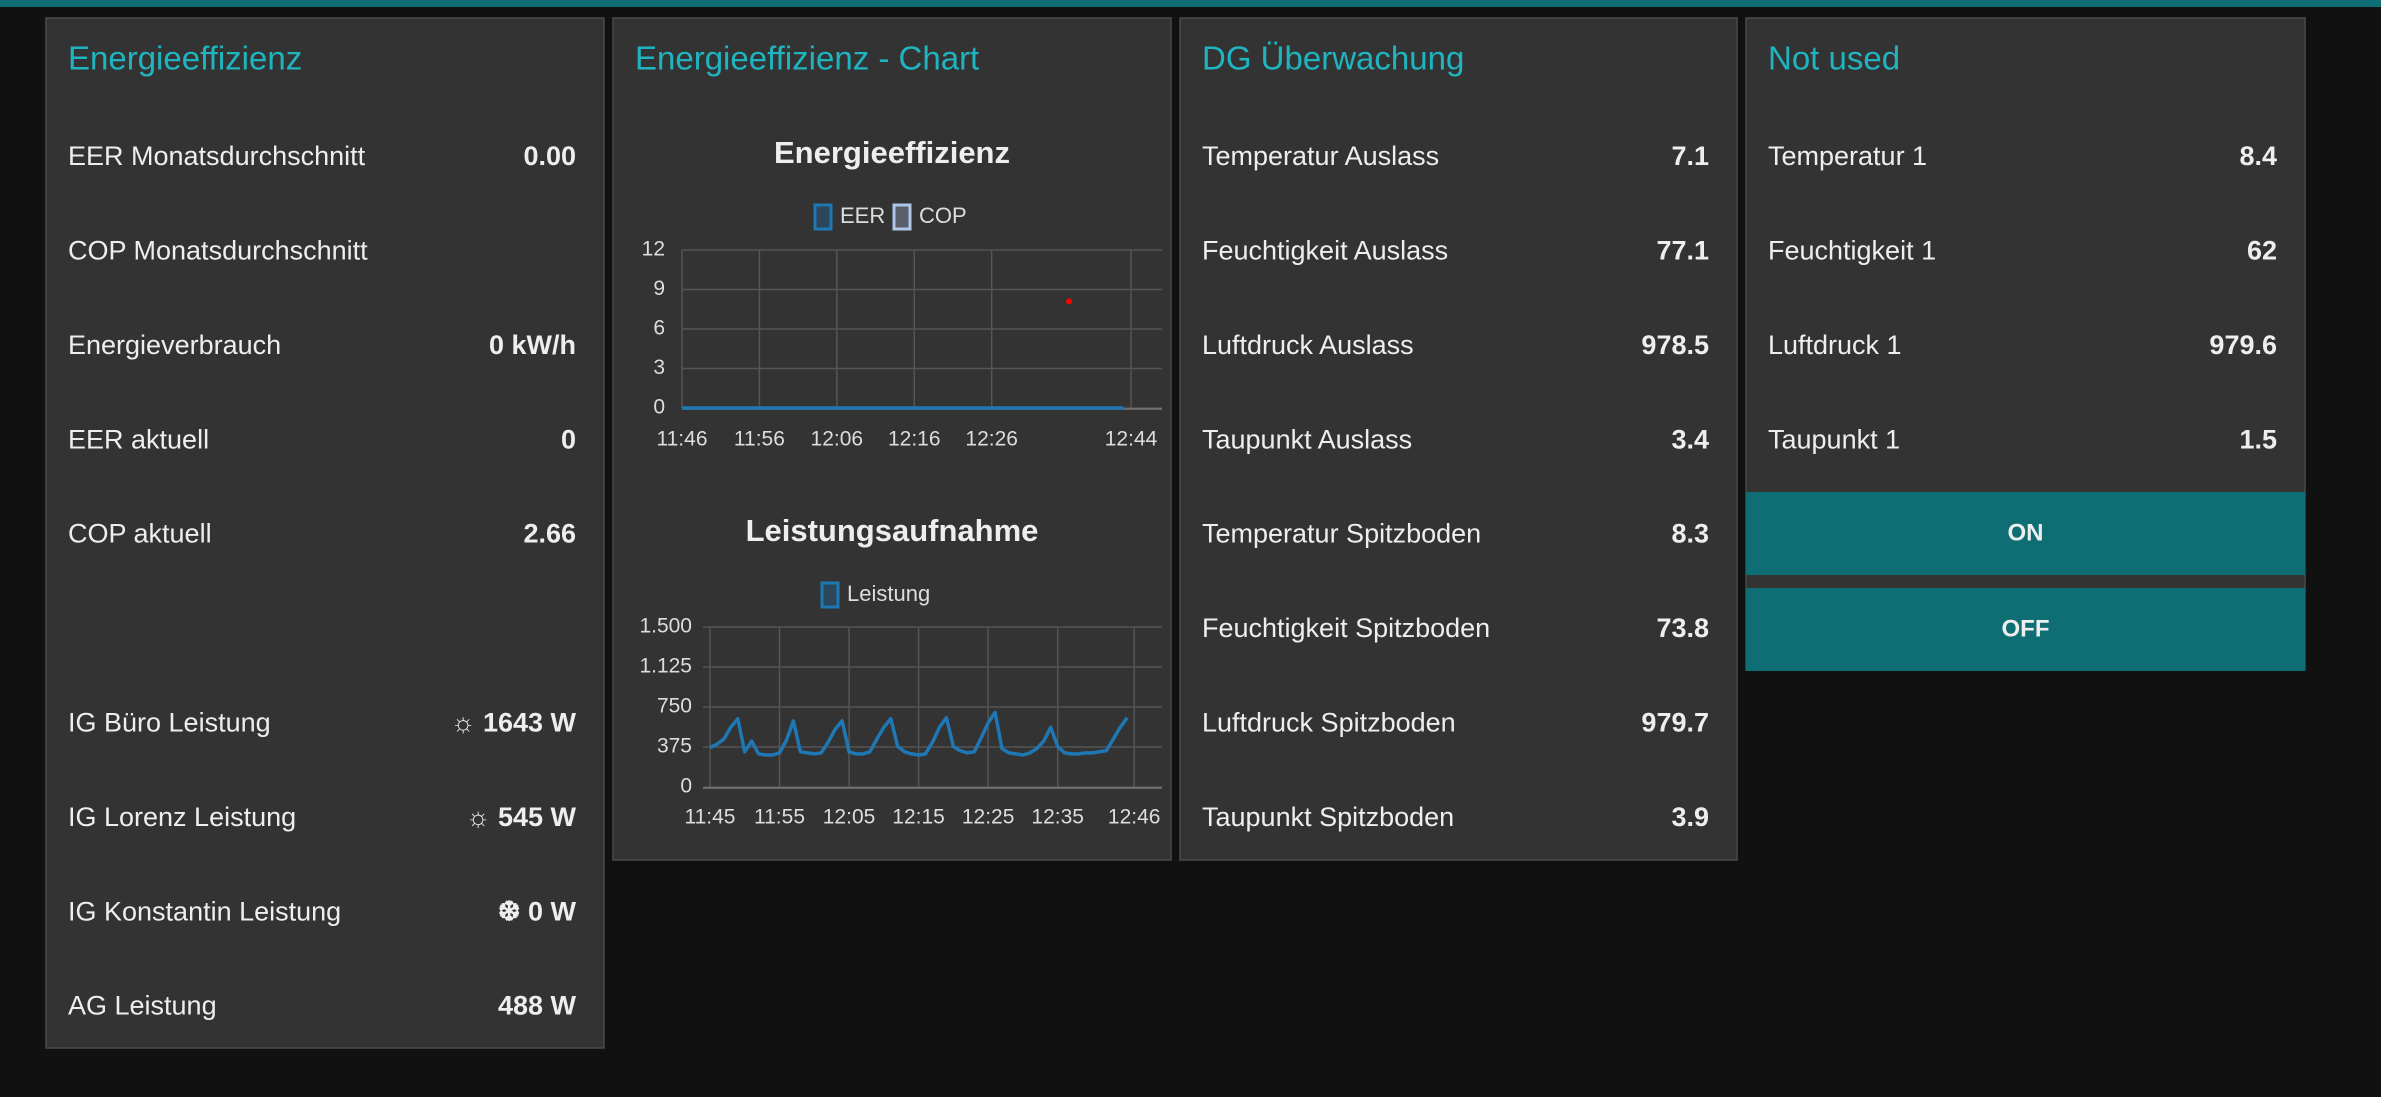 The height and width of the screenshot is (1097, 2381). What do you see at coordinates (138, 439) in the screenshot?
I see `row-label: EER aktuell` at bounding box center [138, 439].